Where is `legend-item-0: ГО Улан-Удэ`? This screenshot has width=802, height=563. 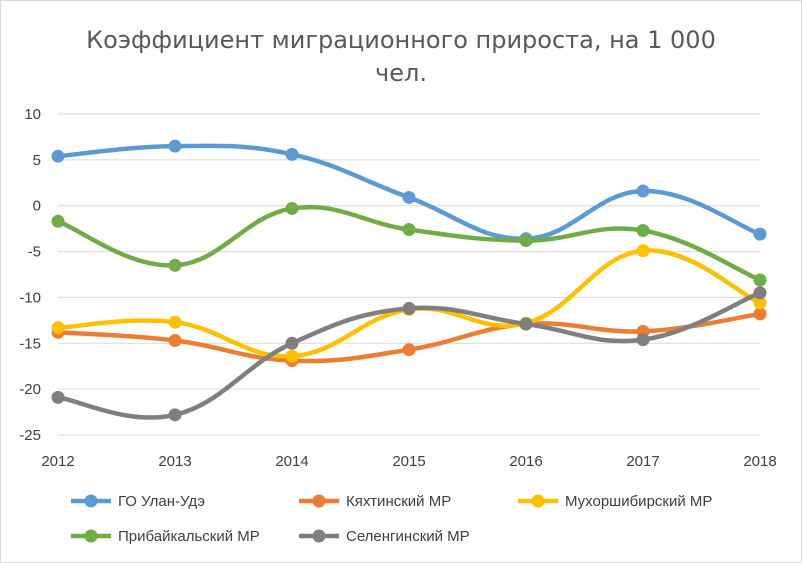 legend-item-0: ГО Улан-Удэ is located at coordinates (138, 501).